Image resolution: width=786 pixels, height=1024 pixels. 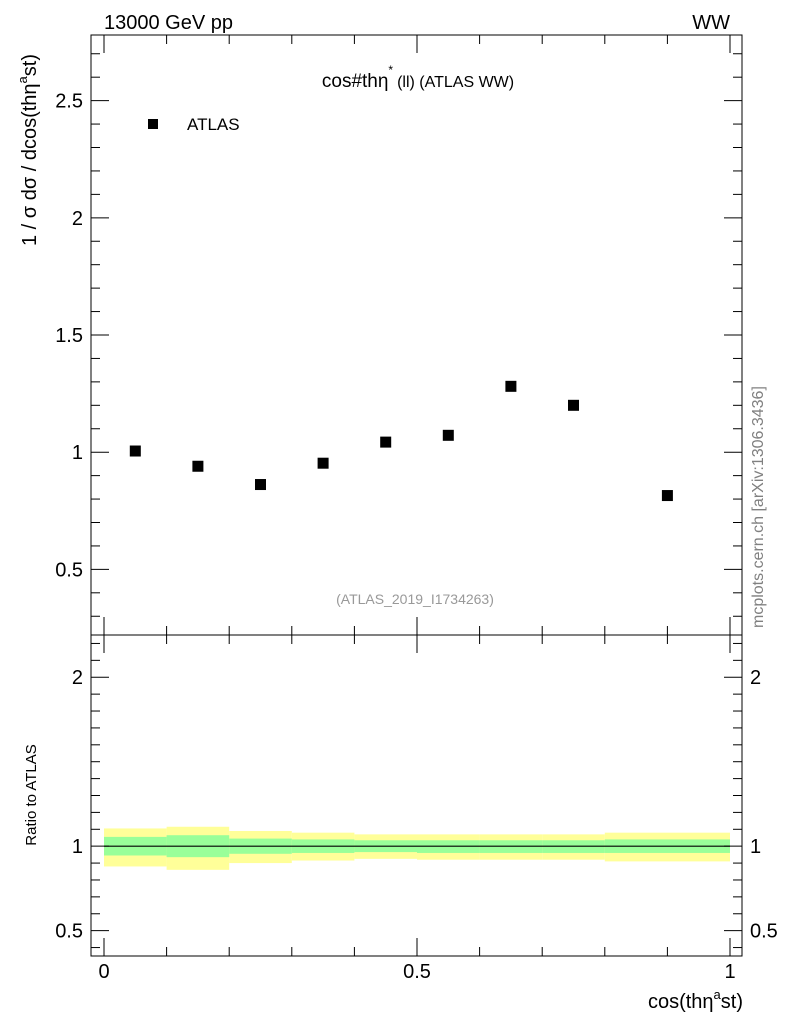 I want to click on main-y-tick-label: 0.5, so click(x=69, y=570).